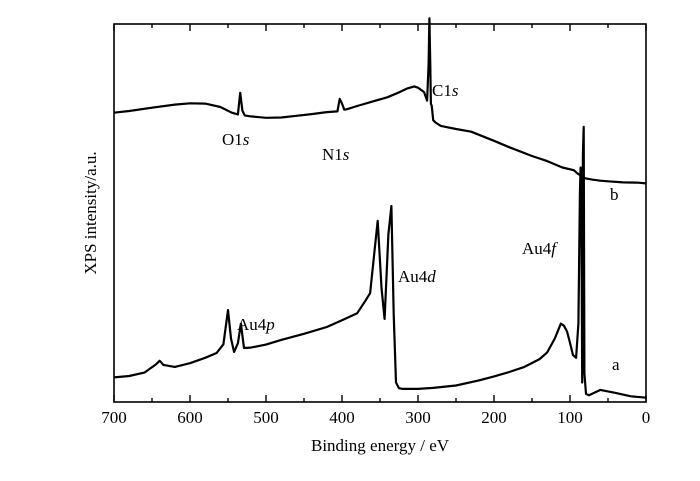 This screenshot has height=481, width=700. What do you see at coordinates (614, 194) in the screenshot?
I see `curve-label-b: b` at bounding box center [614, 194].